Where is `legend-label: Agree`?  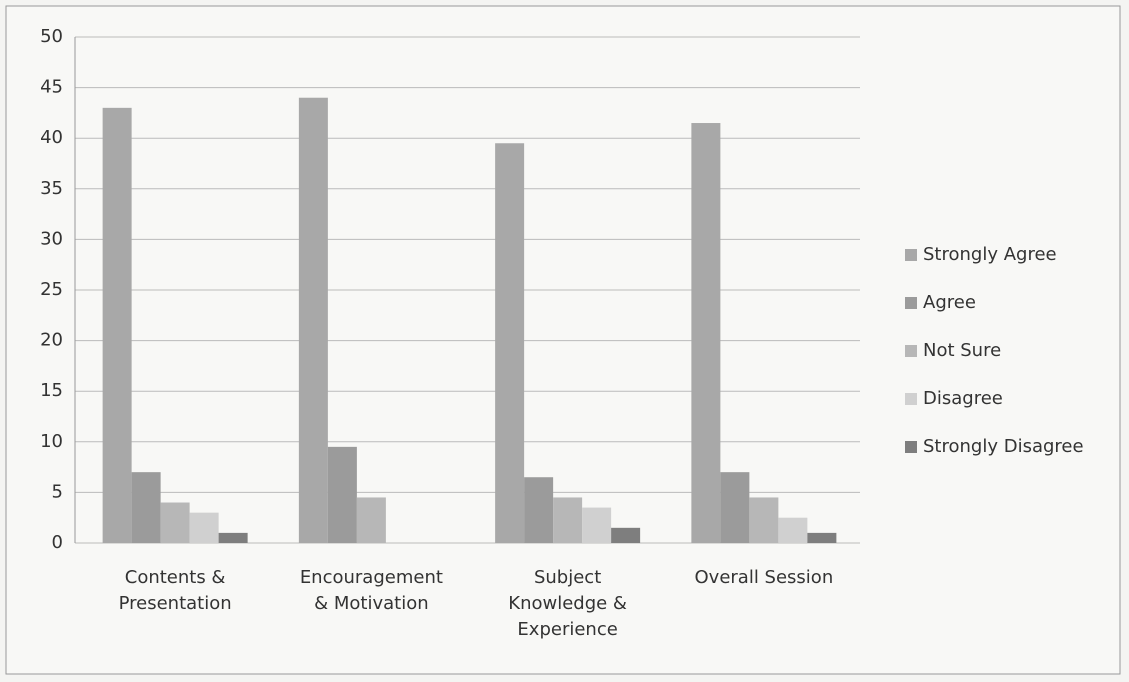
legend-label: Agree is located at coordinates (949, 302).